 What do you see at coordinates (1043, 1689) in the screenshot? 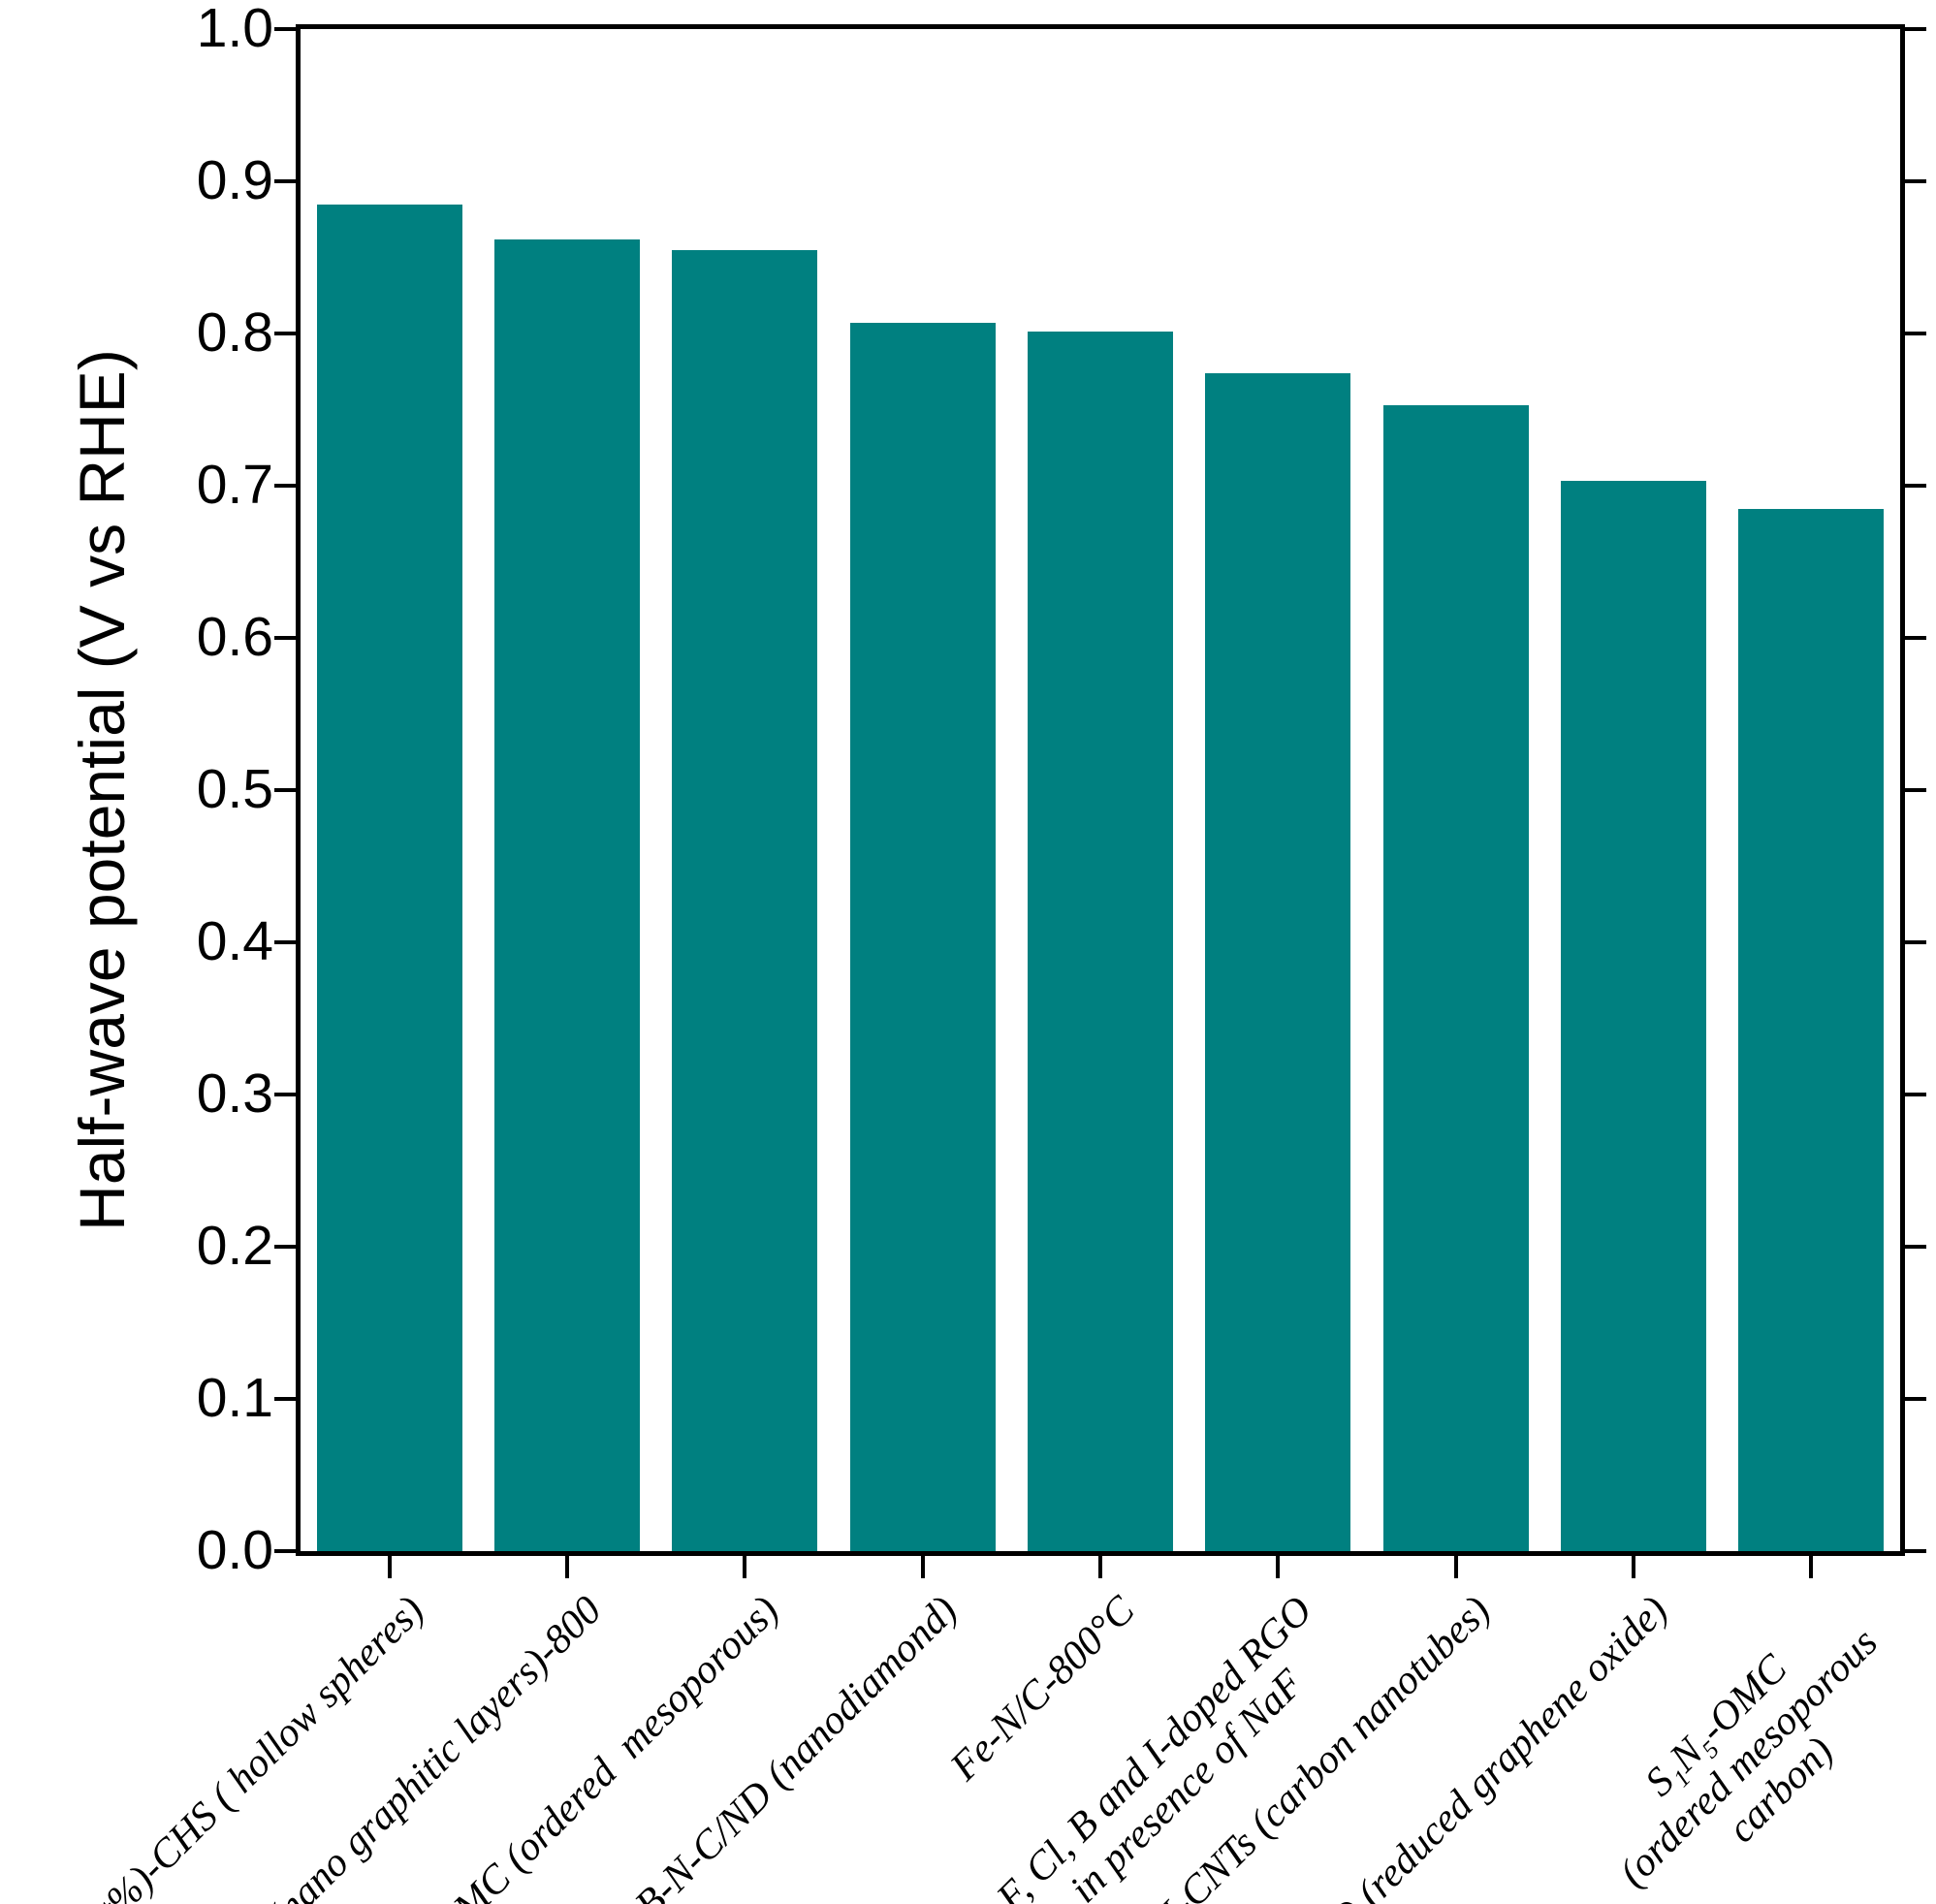
I see `x-tick-label-text: Fe-N/C-800°C` at bounding box center [1043, 1689].